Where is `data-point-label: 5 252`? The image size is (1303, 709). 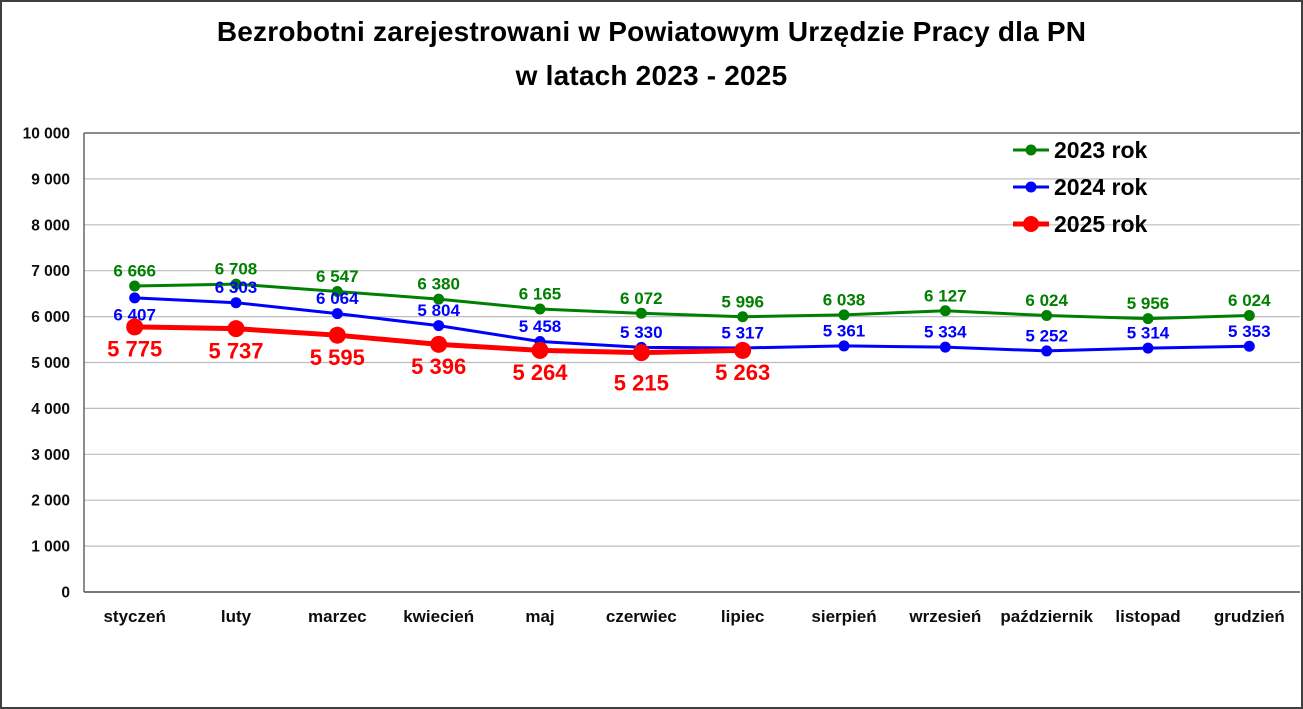 data-point-label: 5 252 is located at coordinates (1046, 335).